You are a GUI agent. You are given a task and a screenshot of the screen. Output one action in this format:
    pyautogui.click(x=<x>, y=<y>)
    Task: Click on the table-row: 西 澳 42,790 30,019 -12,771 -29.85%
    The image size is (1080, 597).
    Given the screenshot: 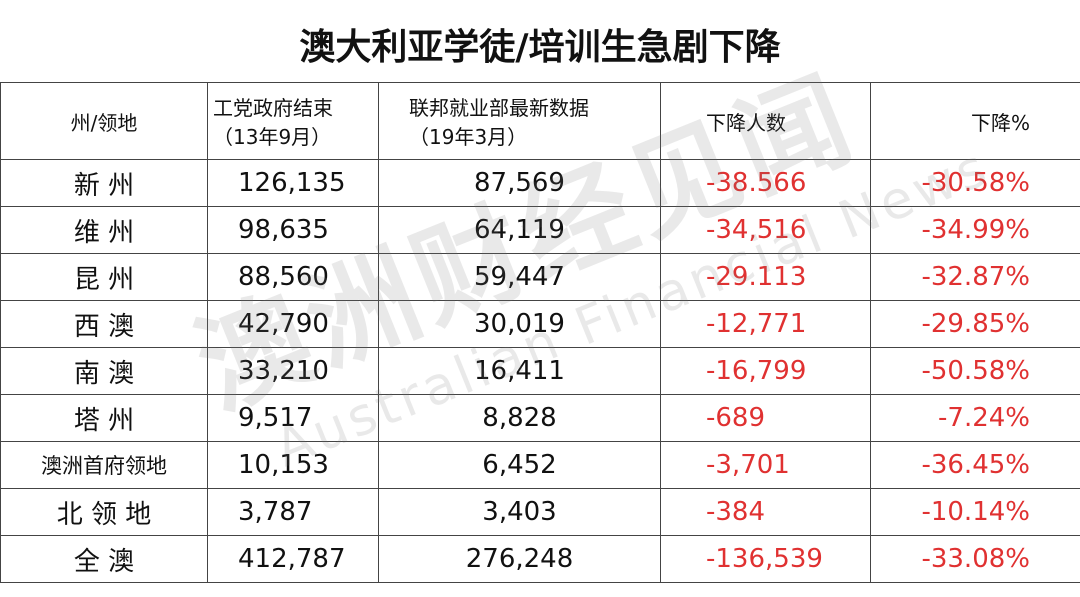 What is the action you would take?
    pyautogui.click(x=540, y=324)
    